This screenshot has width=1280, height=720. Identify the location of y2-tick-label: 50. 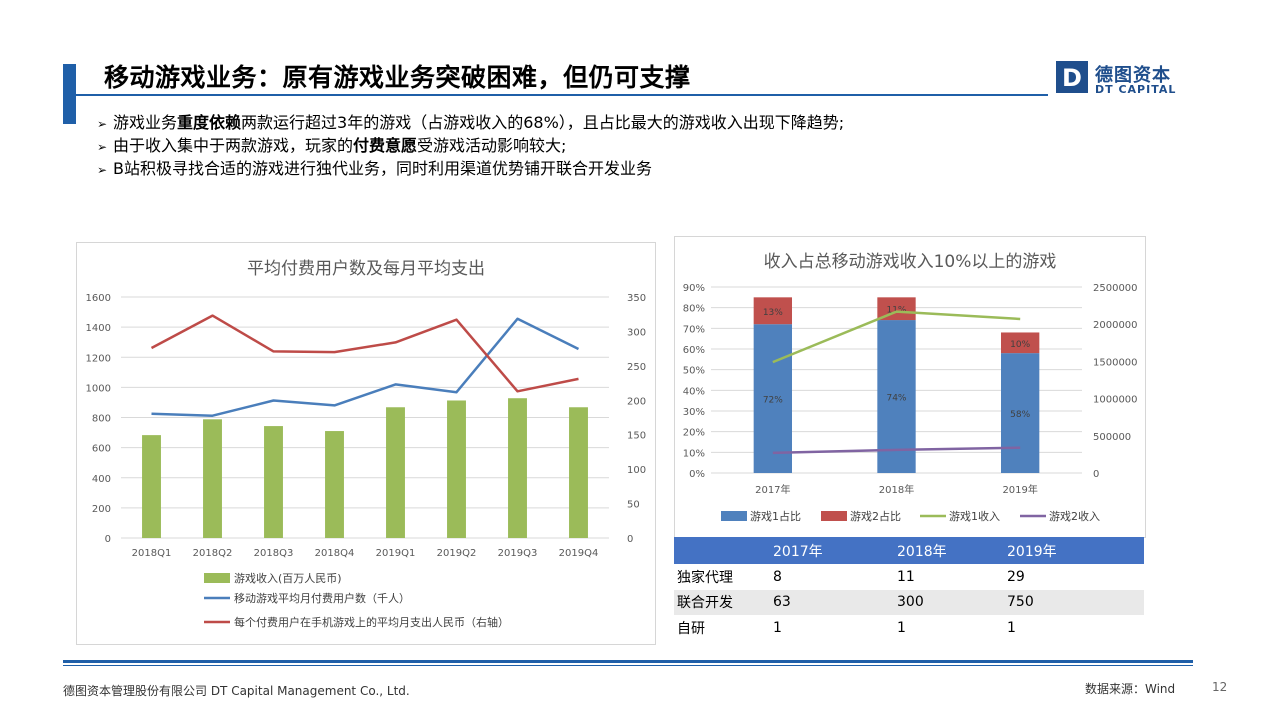
(633, 505).